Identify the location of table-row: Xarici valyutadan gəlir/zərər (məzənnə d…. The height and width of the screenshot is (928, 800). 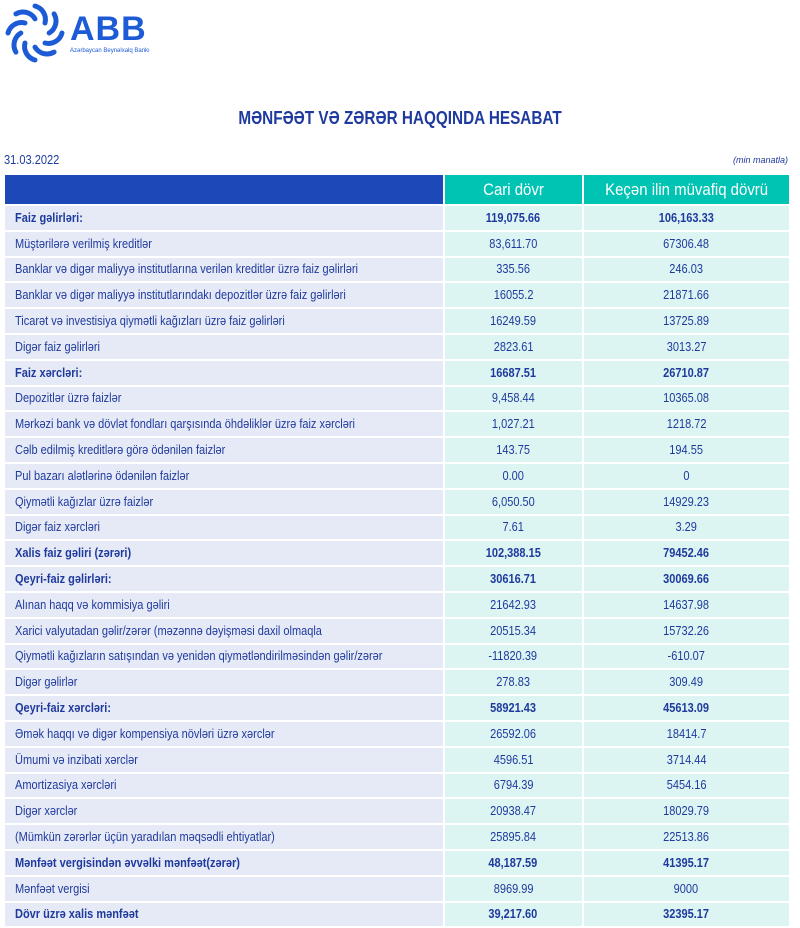
(397, 630).